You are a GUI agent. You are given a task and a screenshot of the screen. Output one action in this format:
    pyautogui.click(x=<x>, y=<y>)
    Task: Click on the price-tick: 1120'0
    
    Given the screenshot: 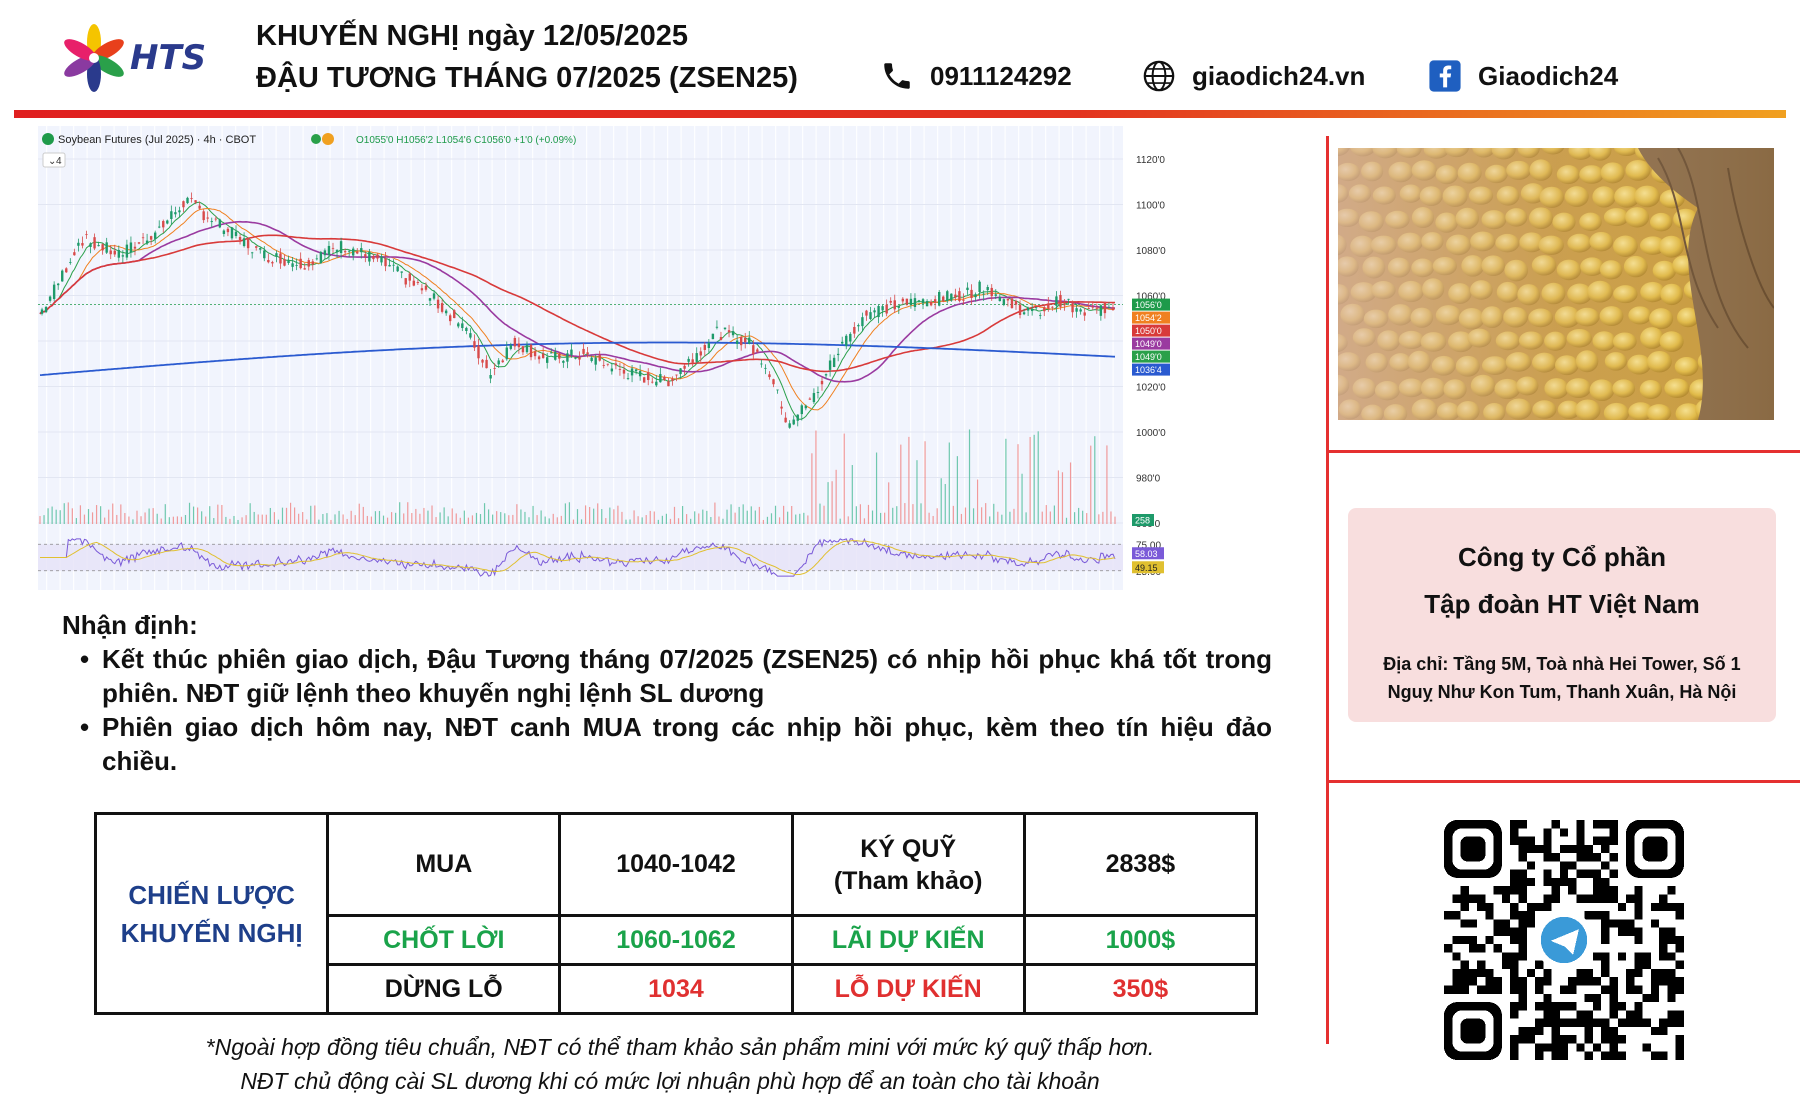 What is the action you would take?
    pyautogui.click(x=1150, y=160)
    